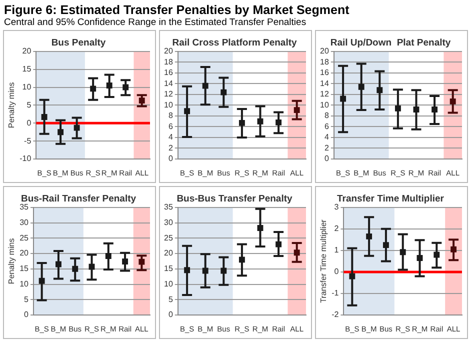 The height and width of the screenshot is (353, 471). Describe the element at coordinates (155, 23) in the screenshot. I see `text: Central and 95% Confidence Range in the Estimated Transfer Penalties` at that location.